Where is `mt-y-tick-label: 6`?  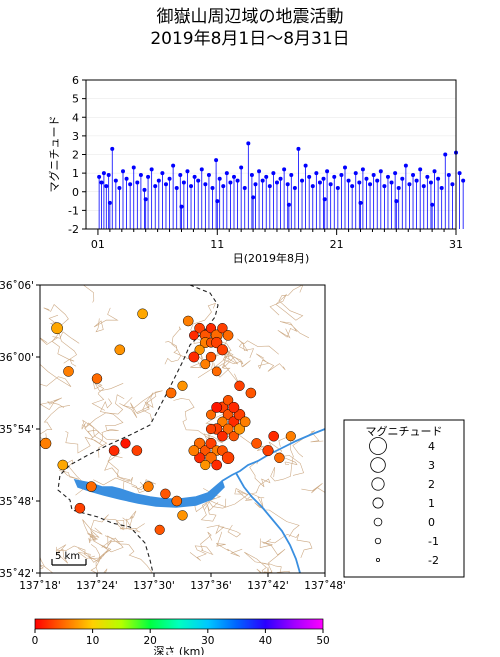 mt-y-tick-label: 6 is located at coordinates (75, 80).